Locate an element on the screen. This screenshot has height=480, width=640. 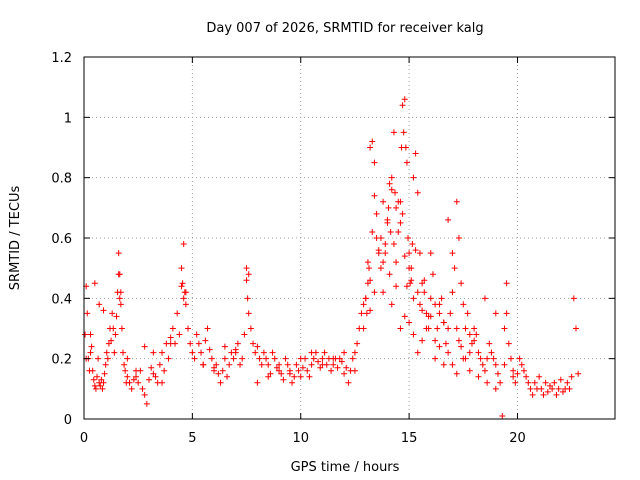
x-tick-label: 15 is located at coordinates (409, 438).